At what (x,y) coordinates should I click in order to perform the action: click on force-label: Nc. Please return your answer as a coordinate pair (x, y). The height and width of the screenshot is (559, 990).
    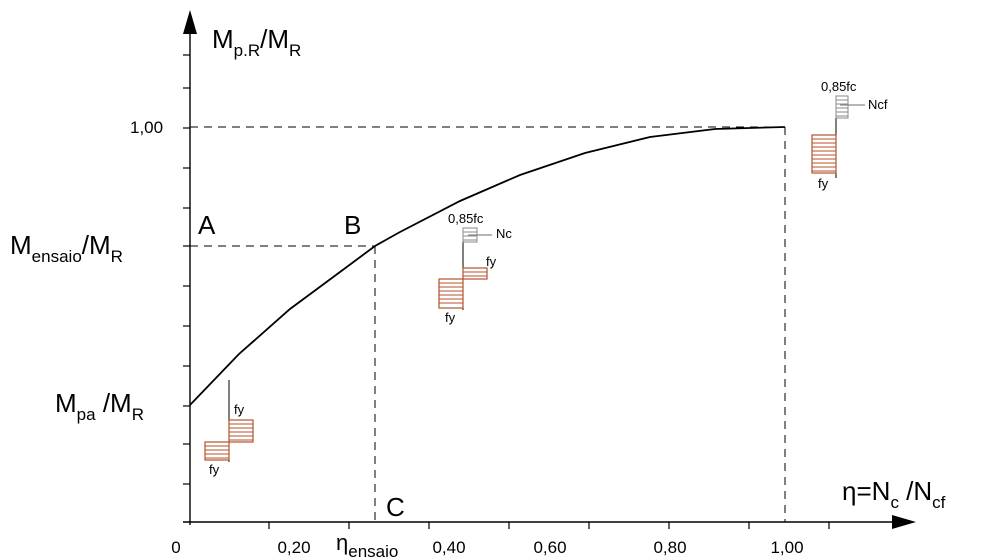
    Looking at the image, I should click on (504, 233).